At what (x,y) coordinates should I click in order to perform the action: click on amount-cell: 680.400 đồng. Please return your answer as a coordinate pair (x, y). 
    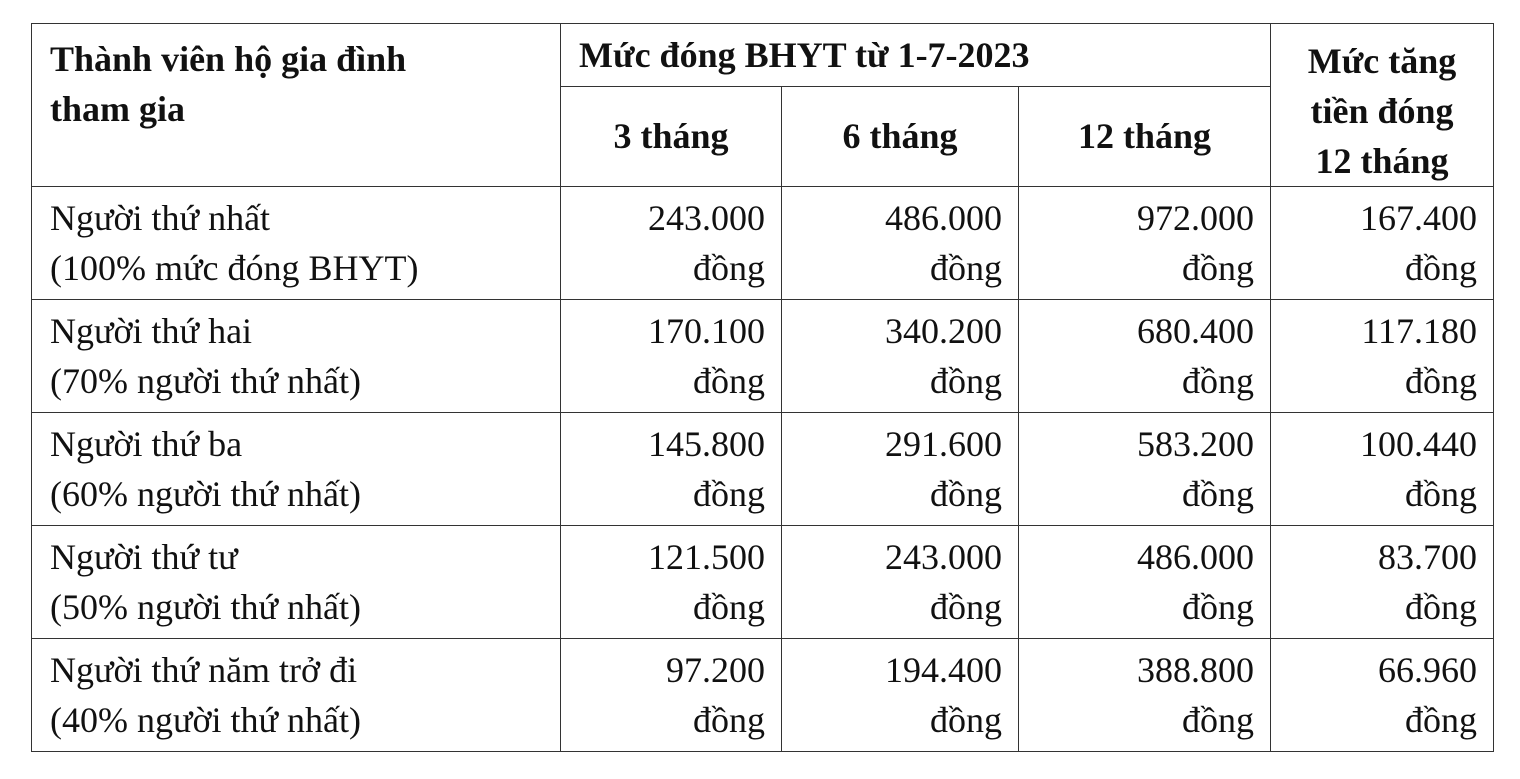
    Looking at the image, I should click on (1144, 356).